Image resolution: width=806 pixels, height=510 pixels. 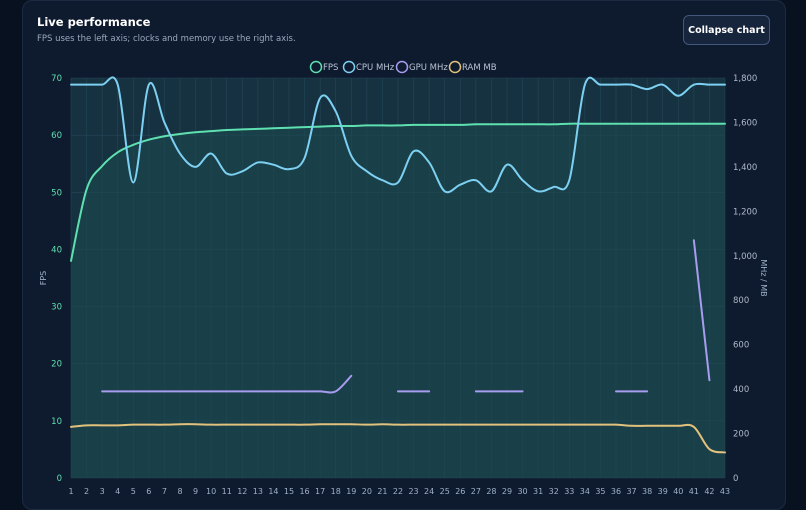 I want to click on x-tick-label: 40, so click(x=678, y=491).